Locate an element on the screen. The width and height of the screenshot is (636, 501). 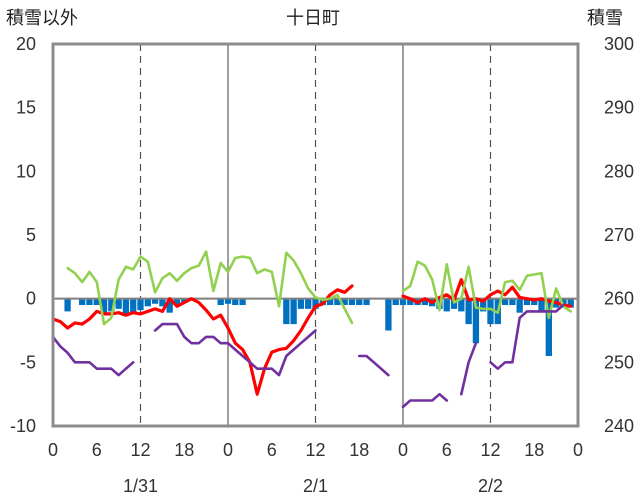
left-tick-label: 15 is located at coordinates (26, 108).